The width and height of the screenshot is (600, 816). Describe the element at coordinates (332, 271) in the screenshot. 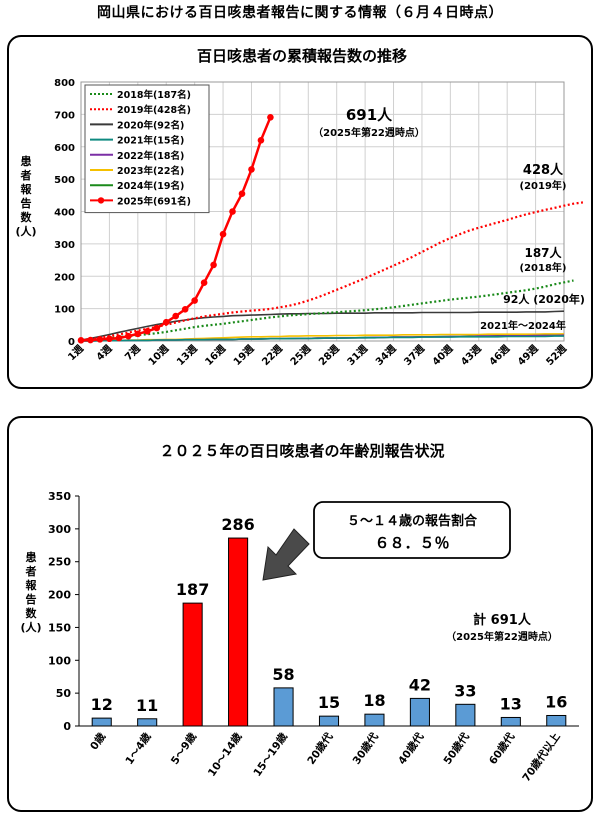

I see `series-line-2019` at that location.